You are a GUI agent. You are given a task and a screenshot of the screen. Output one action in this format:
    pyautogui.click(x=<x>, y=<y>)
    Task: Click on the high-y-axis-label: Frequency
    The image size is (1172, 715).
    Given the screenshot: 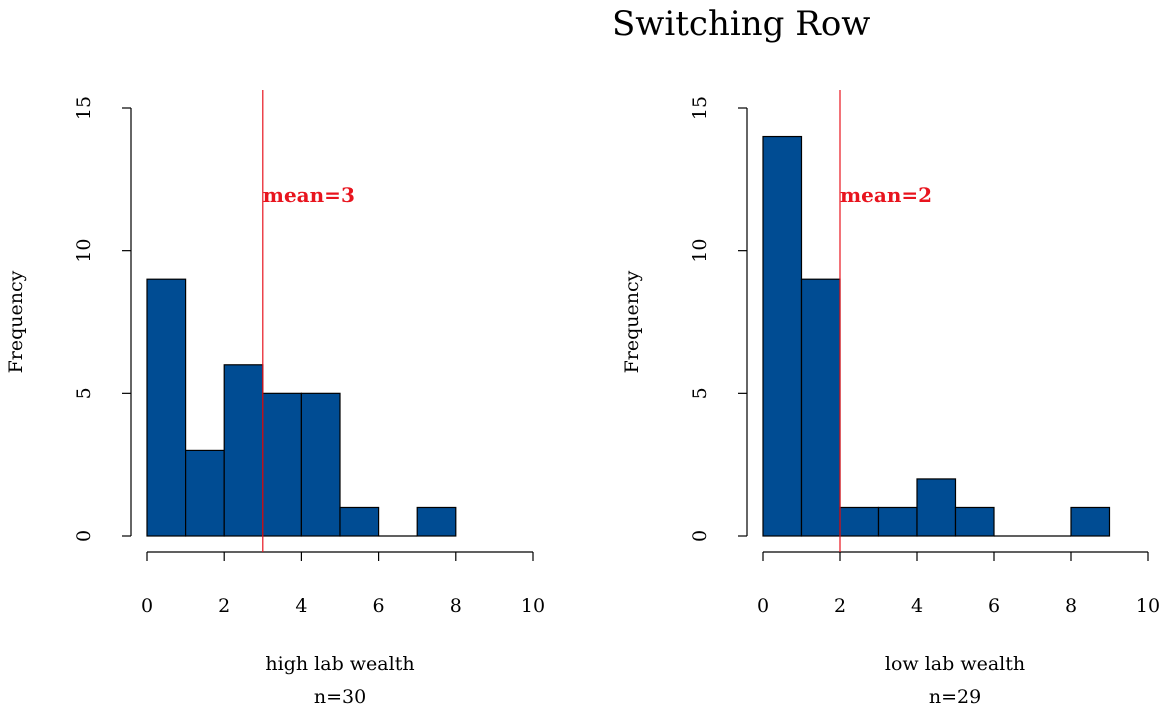 What is the action you would take?
    pyautogui.click(x=16, y=321)
    